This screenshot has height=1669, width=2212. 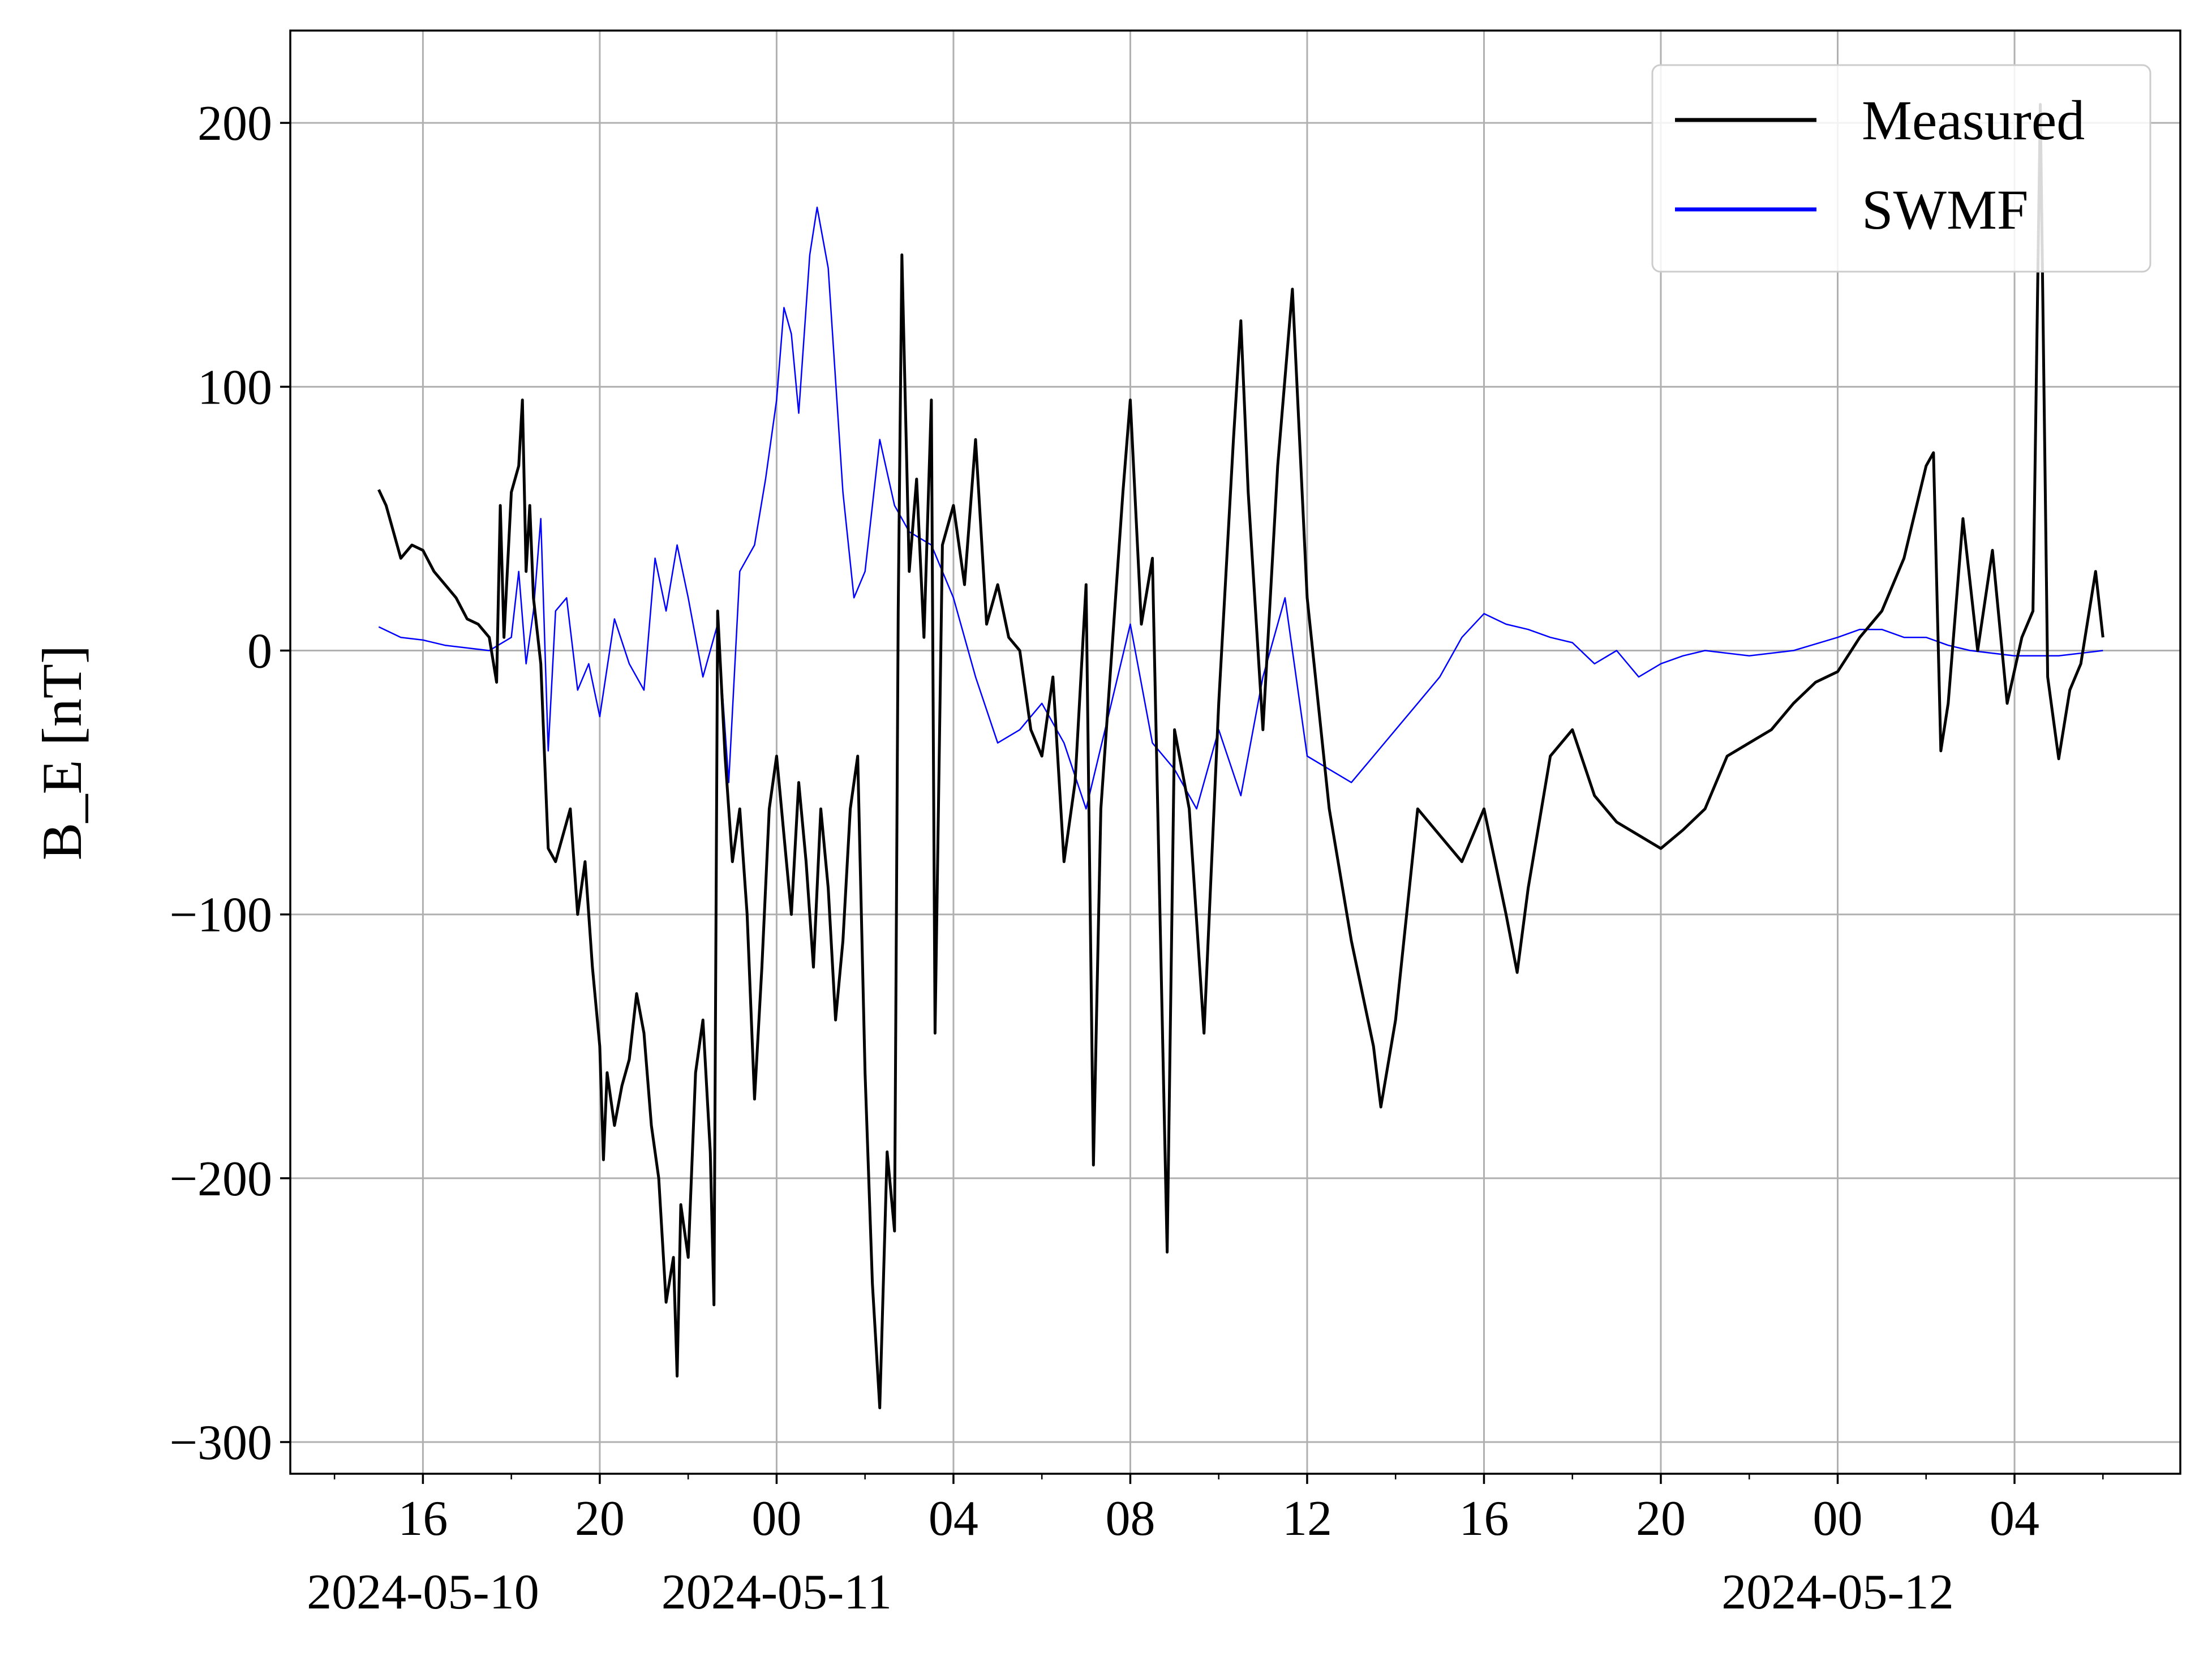 I want to click on legend: Measured SWMF, so click(x=1901, y=169).